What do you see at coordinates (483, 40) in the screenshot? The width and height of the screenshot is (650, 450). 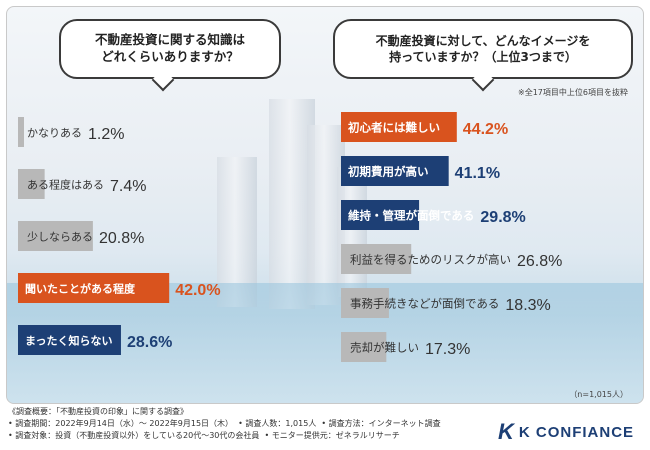 I see `question-right-line1: 不動産投資に対して、どんなイメージを` at bounding box center [483, 40].